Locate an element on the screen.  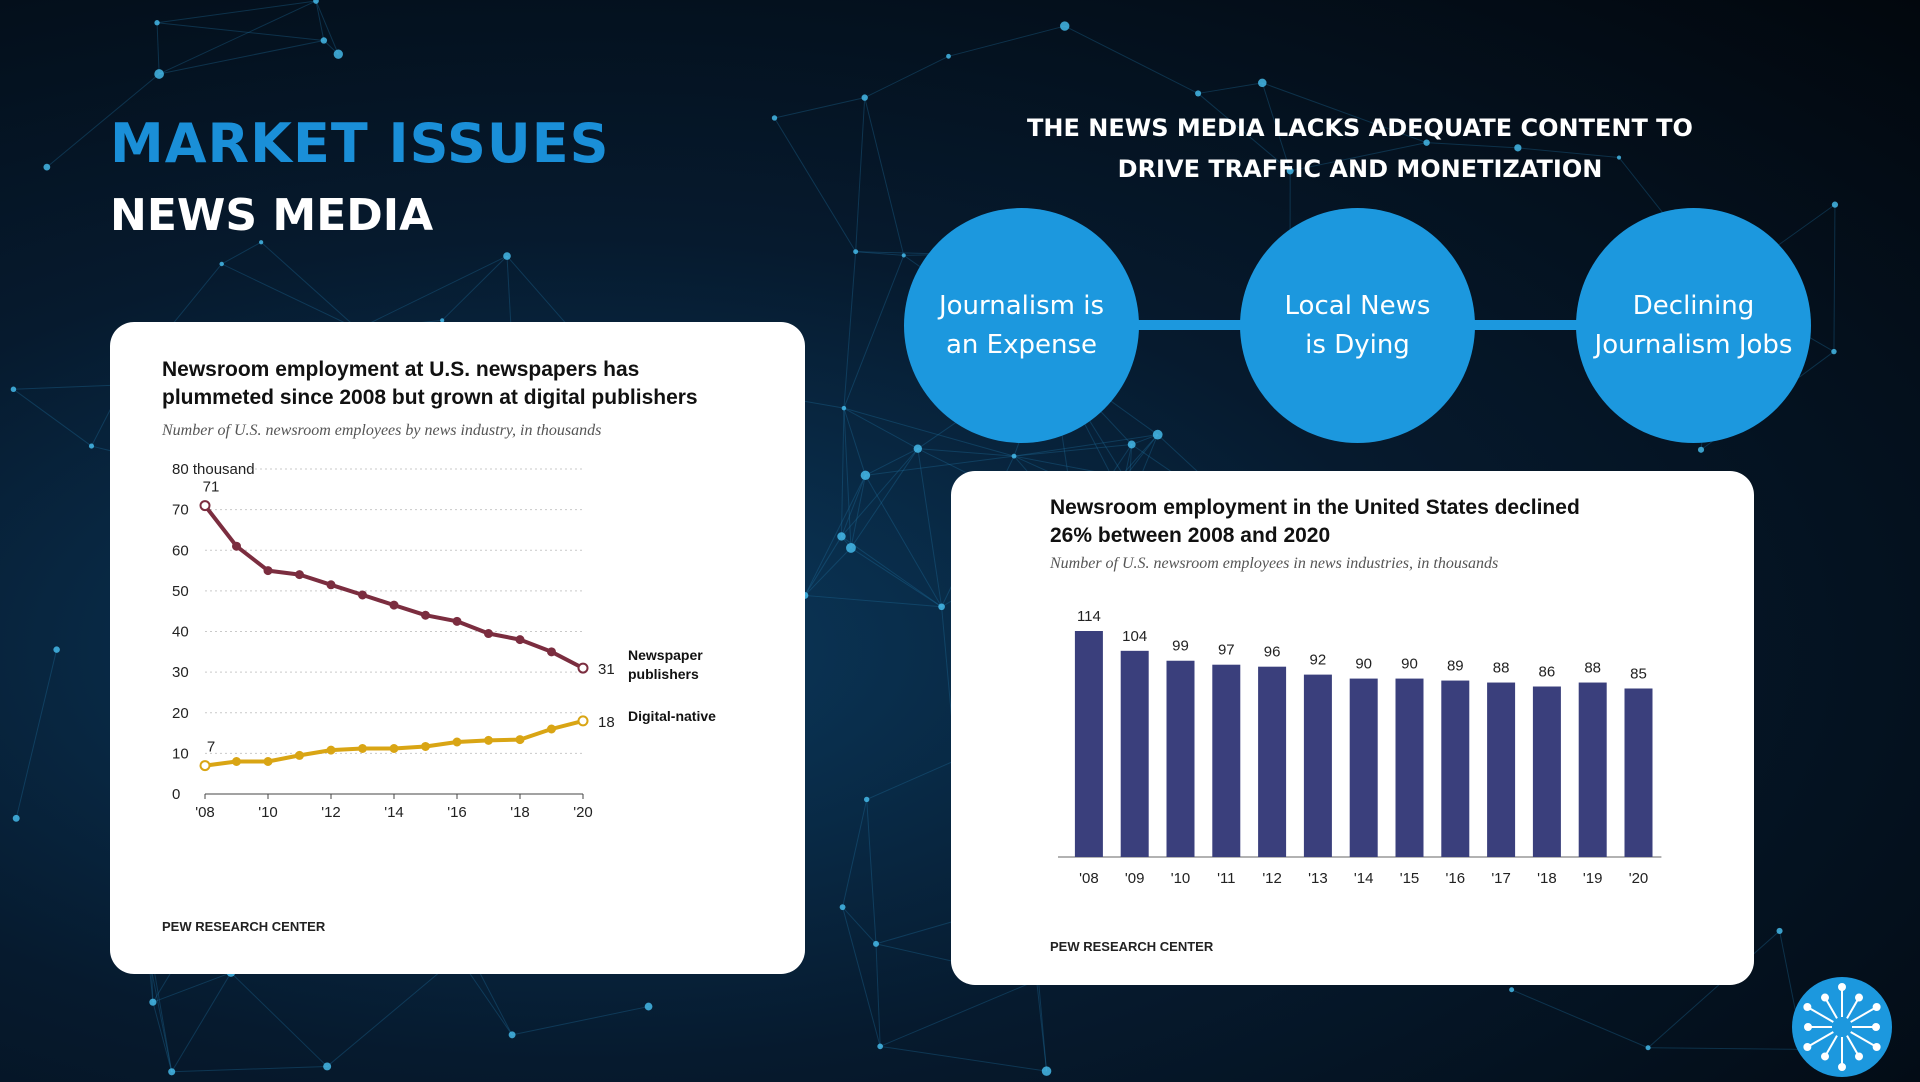
page-subtitle: NEWS MEDIA is located at coordinates (272, 215).